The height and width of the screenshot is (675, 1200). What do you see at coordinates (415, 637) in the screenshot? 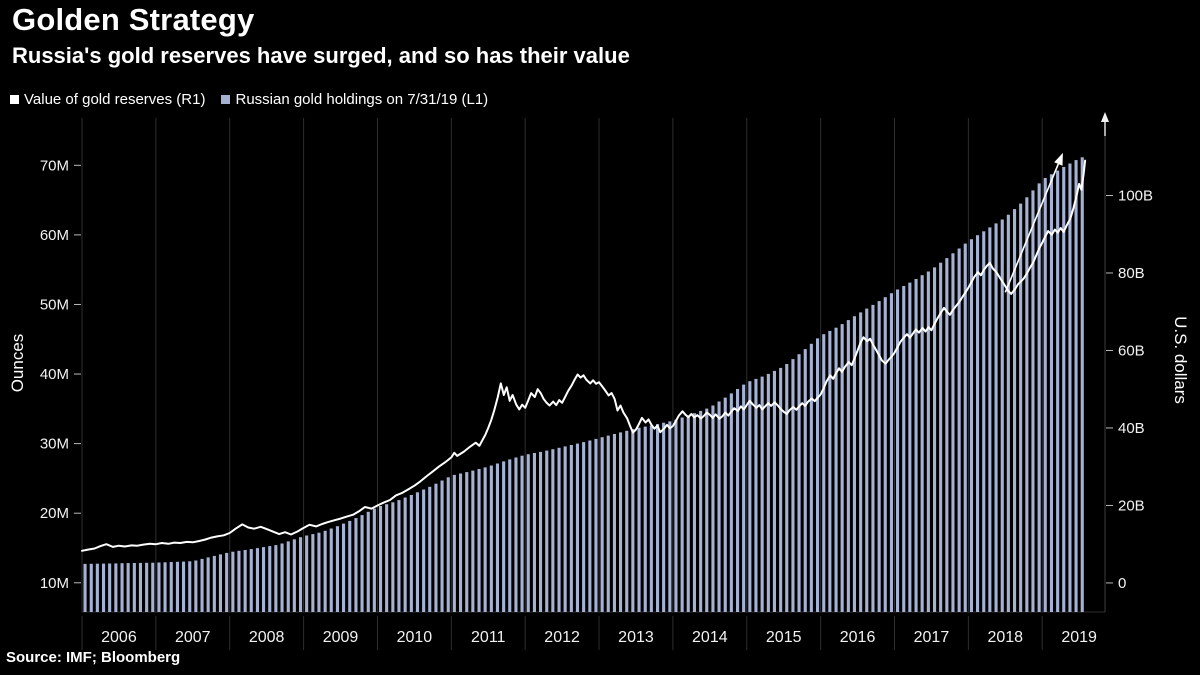
I see `x-tick-label: 2010` at bounding box center [415, 637].